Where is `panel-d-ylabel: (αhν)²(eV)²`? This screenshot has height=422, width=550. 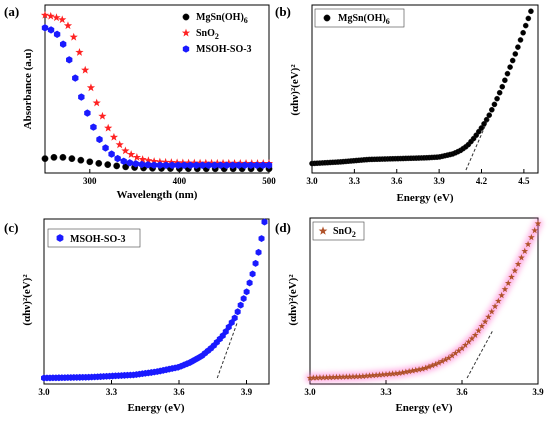 panel-d-ylabel: (αhν)²(eV)² is located at coordinates (293, 300).